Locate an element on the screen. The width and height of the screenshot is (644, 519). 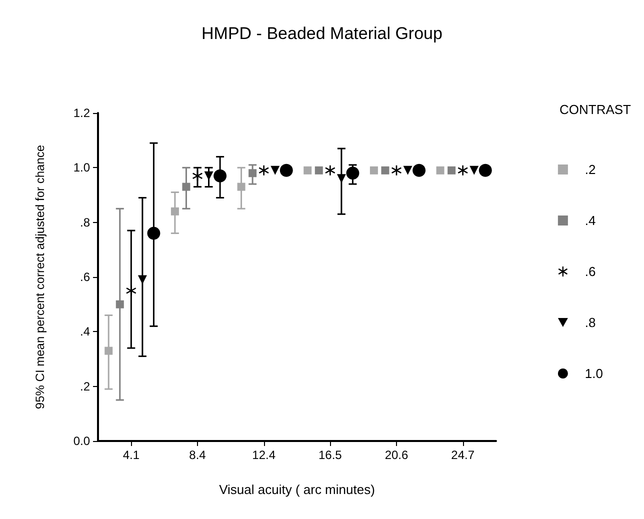
x-tick-label: 8.4 is located at coordinates (197, 455).